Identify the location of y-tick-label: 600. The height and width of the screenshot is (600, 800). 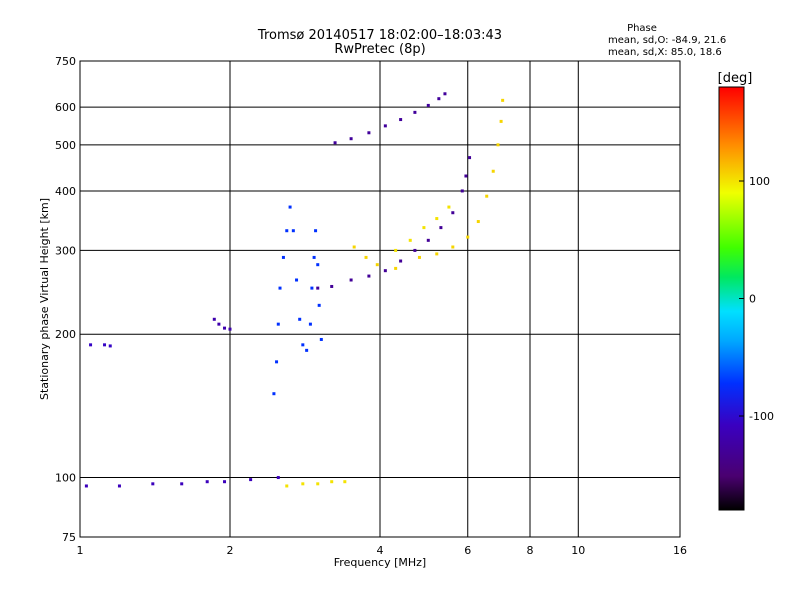
(65, 107).